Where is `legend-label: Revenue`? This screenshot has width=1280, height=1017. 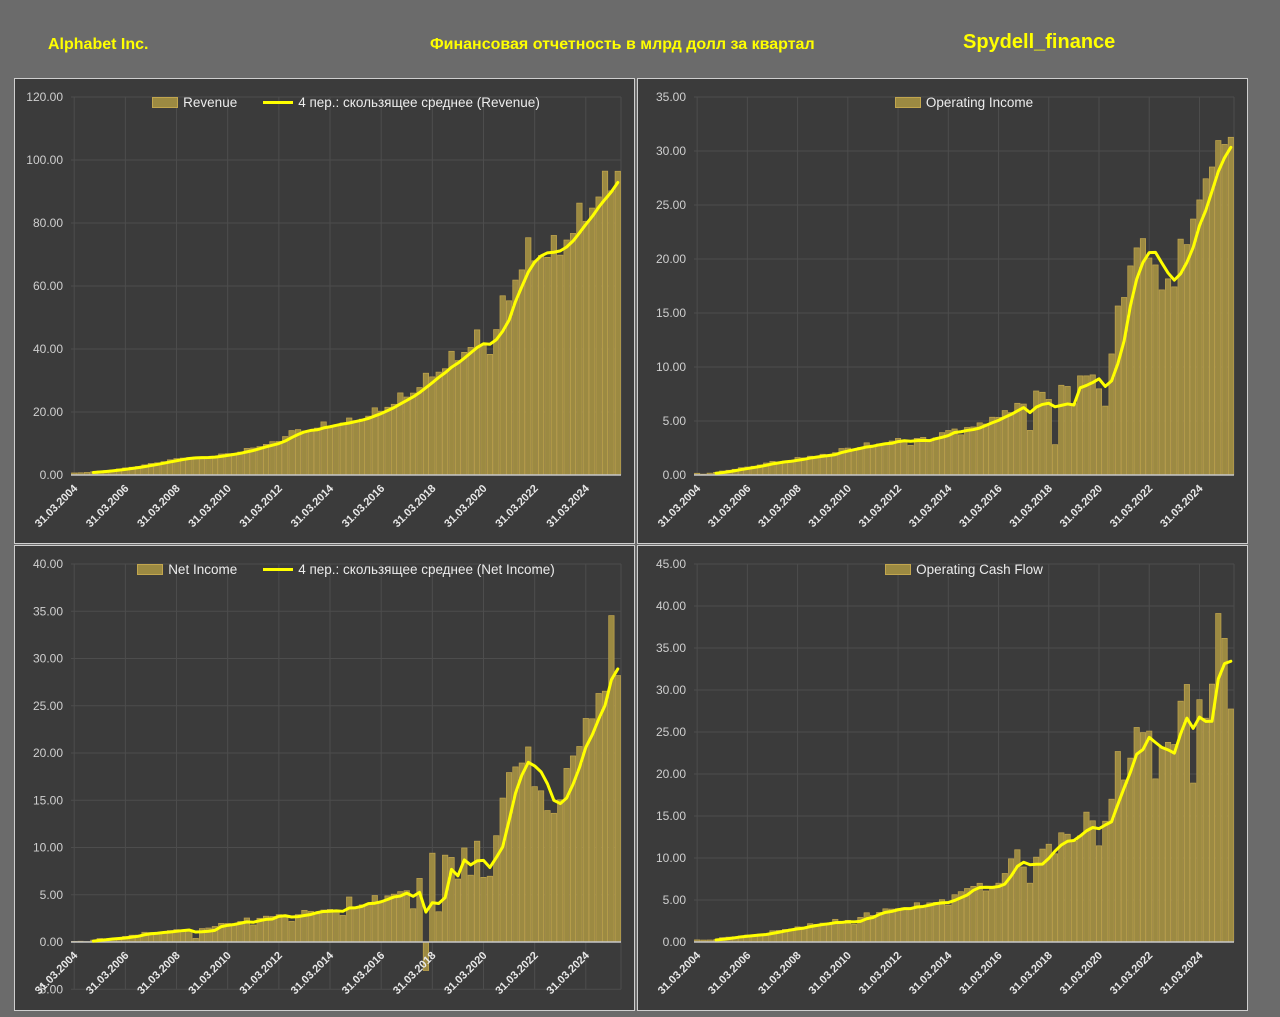
legend-label: Revenue is located at coordinates (210, 102).